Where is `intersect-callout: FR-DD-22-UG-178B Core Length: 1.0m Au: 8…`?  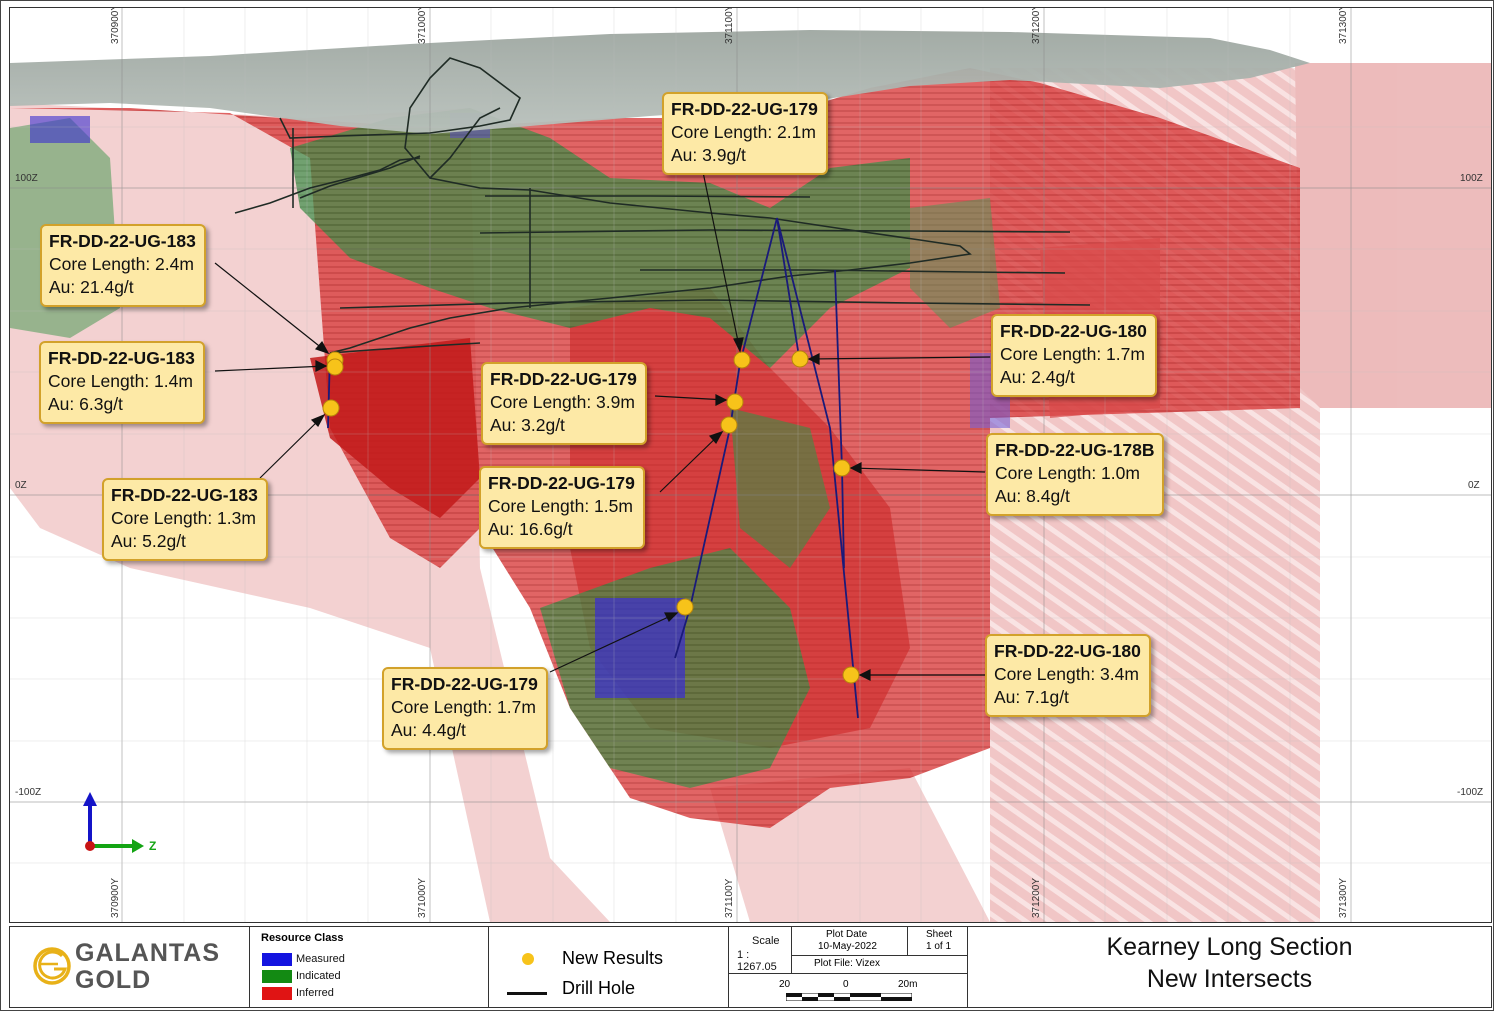 intersect-callout: FR-DD-22-UG-178B Core Length: 1.0m Au: 8… is located at coordinates (1075, 474).